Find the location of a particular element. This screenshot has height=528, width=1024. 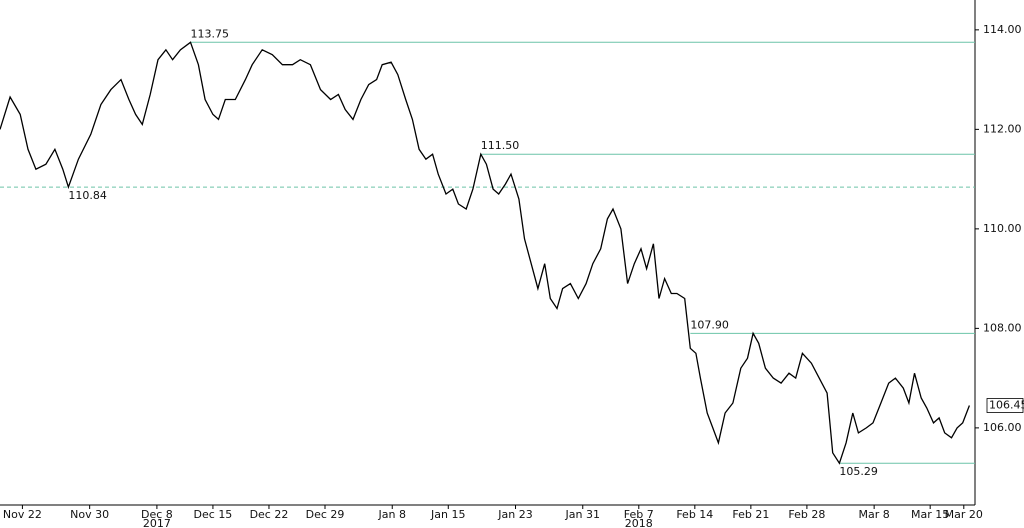

x-tick-label: Mar 8 is located at coordinates (874, 514).